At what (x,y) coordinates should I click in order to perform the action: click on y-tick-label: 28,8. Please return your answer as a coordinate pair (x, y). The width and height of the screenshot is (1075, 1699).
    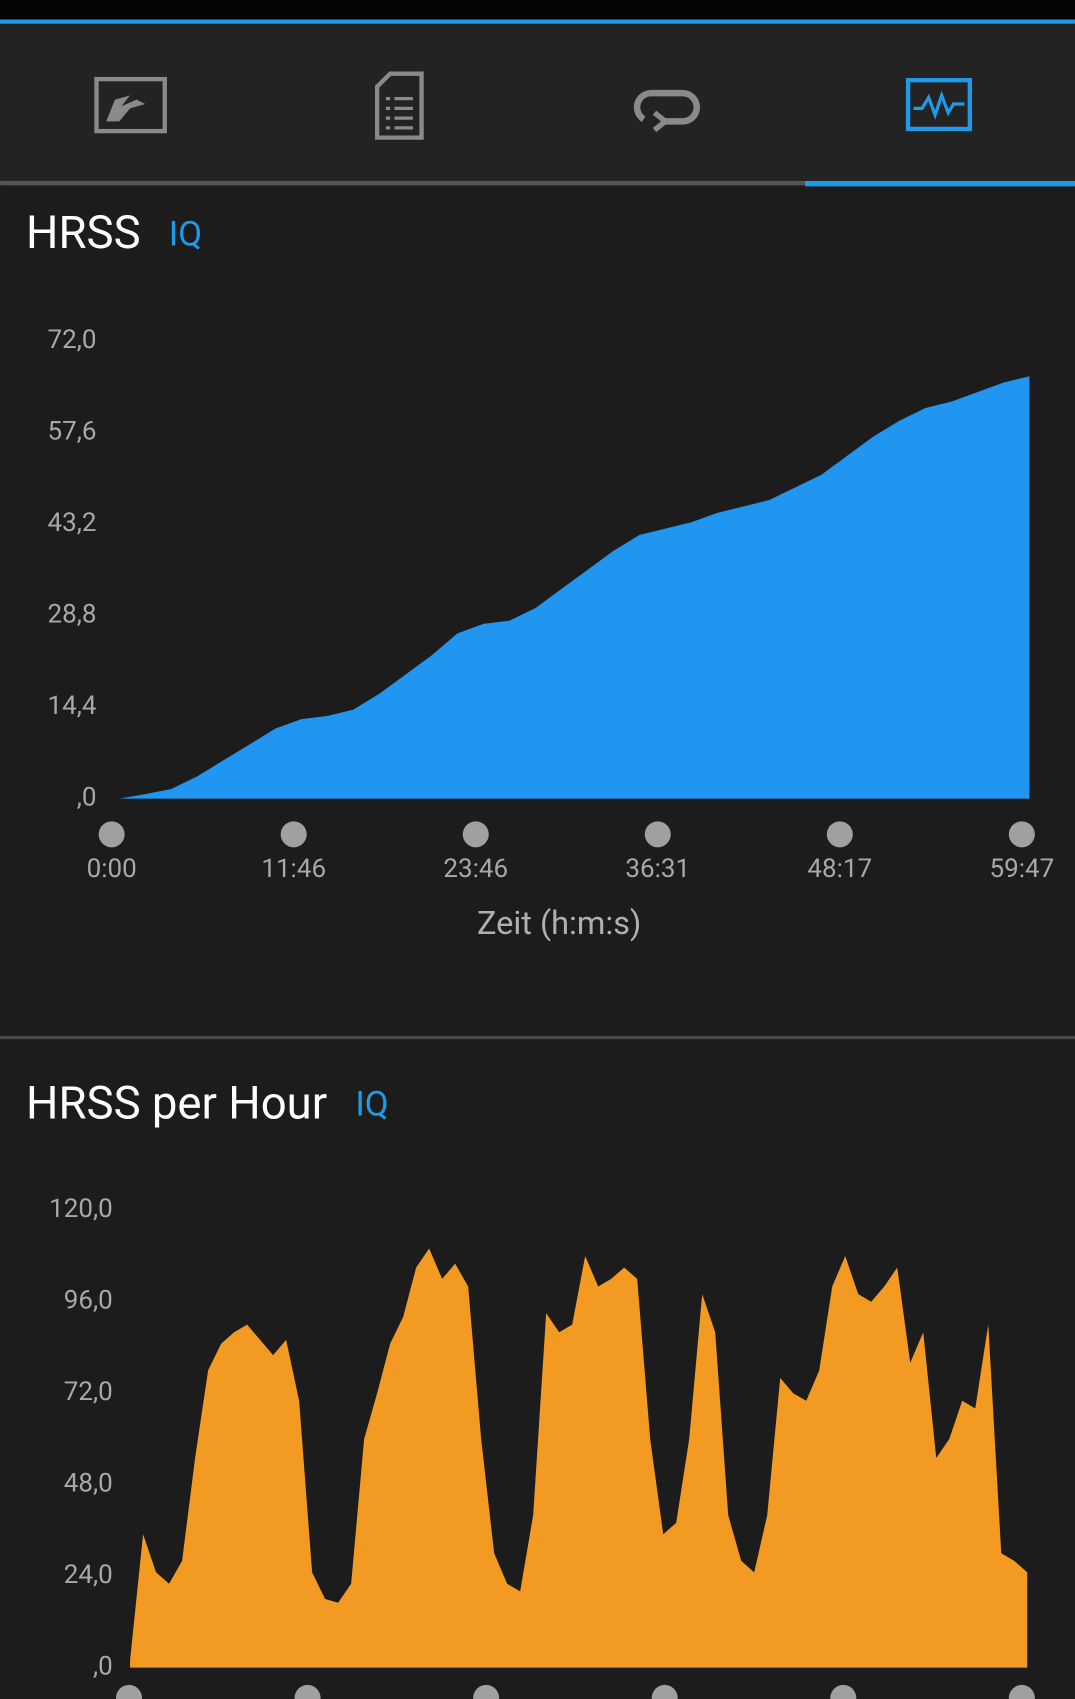
    Looking at the image, I should click on (72, 615).